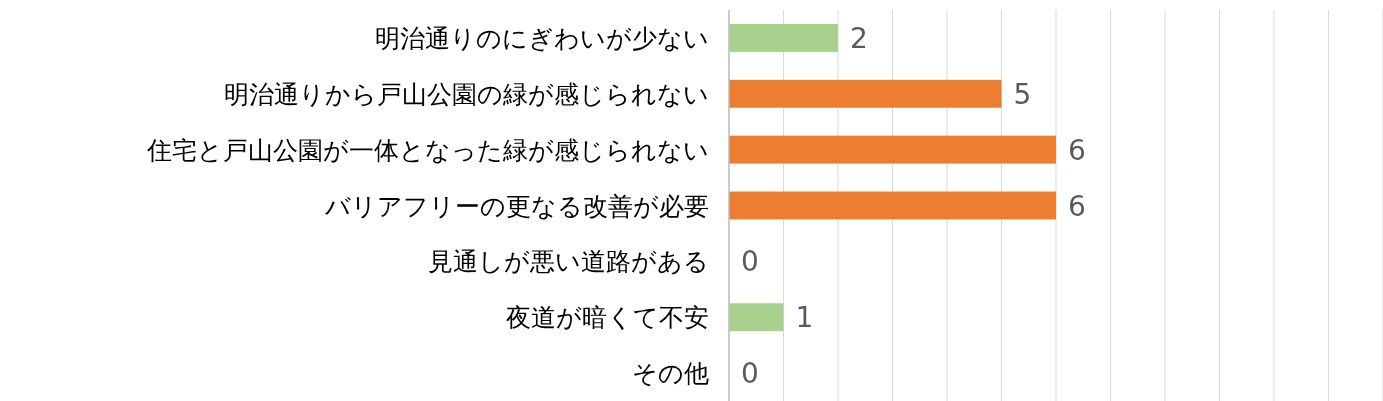 Image resolution: width=1383 pixels, height=401 pixels. What do you see at coordinates (516, 206) in the screenshot?
I see `y-tick-label: バリアフリーの更なる改善が必要` at bounding box center [516, 206].